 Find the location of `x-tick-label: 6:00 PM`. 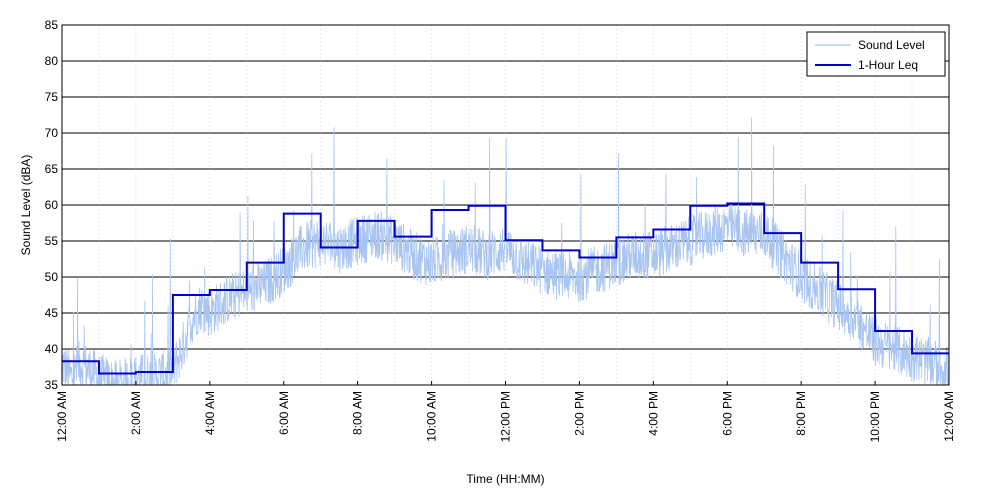

x-tick-label: 6:00 PM is located at coordinates (727, 413).